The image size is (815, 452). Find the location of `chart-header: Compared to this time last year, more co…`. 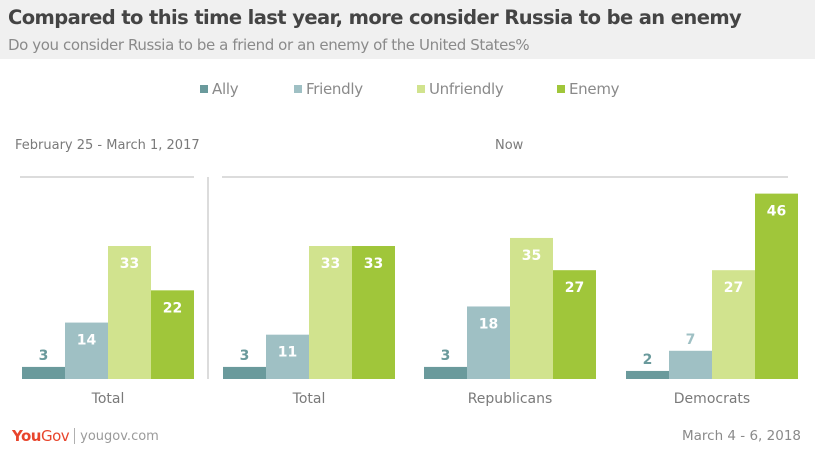

chart-header: Compared to this time last year, more co… is located at coordinates (407, 29).